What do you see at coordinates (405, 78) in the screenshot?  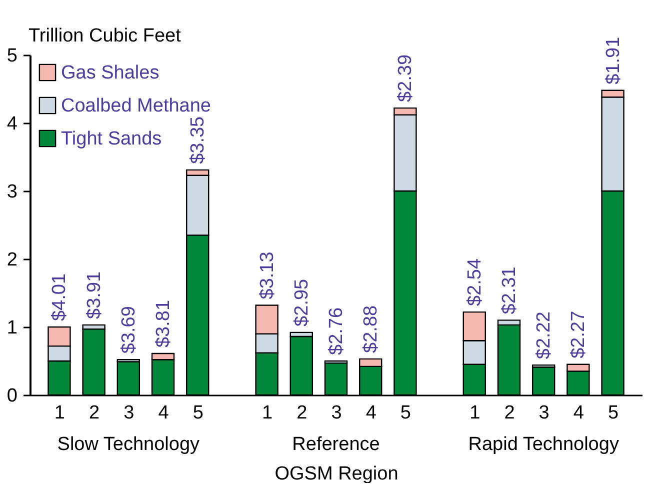 I see `annotation: $2.39` at bounding box center [405, 78].